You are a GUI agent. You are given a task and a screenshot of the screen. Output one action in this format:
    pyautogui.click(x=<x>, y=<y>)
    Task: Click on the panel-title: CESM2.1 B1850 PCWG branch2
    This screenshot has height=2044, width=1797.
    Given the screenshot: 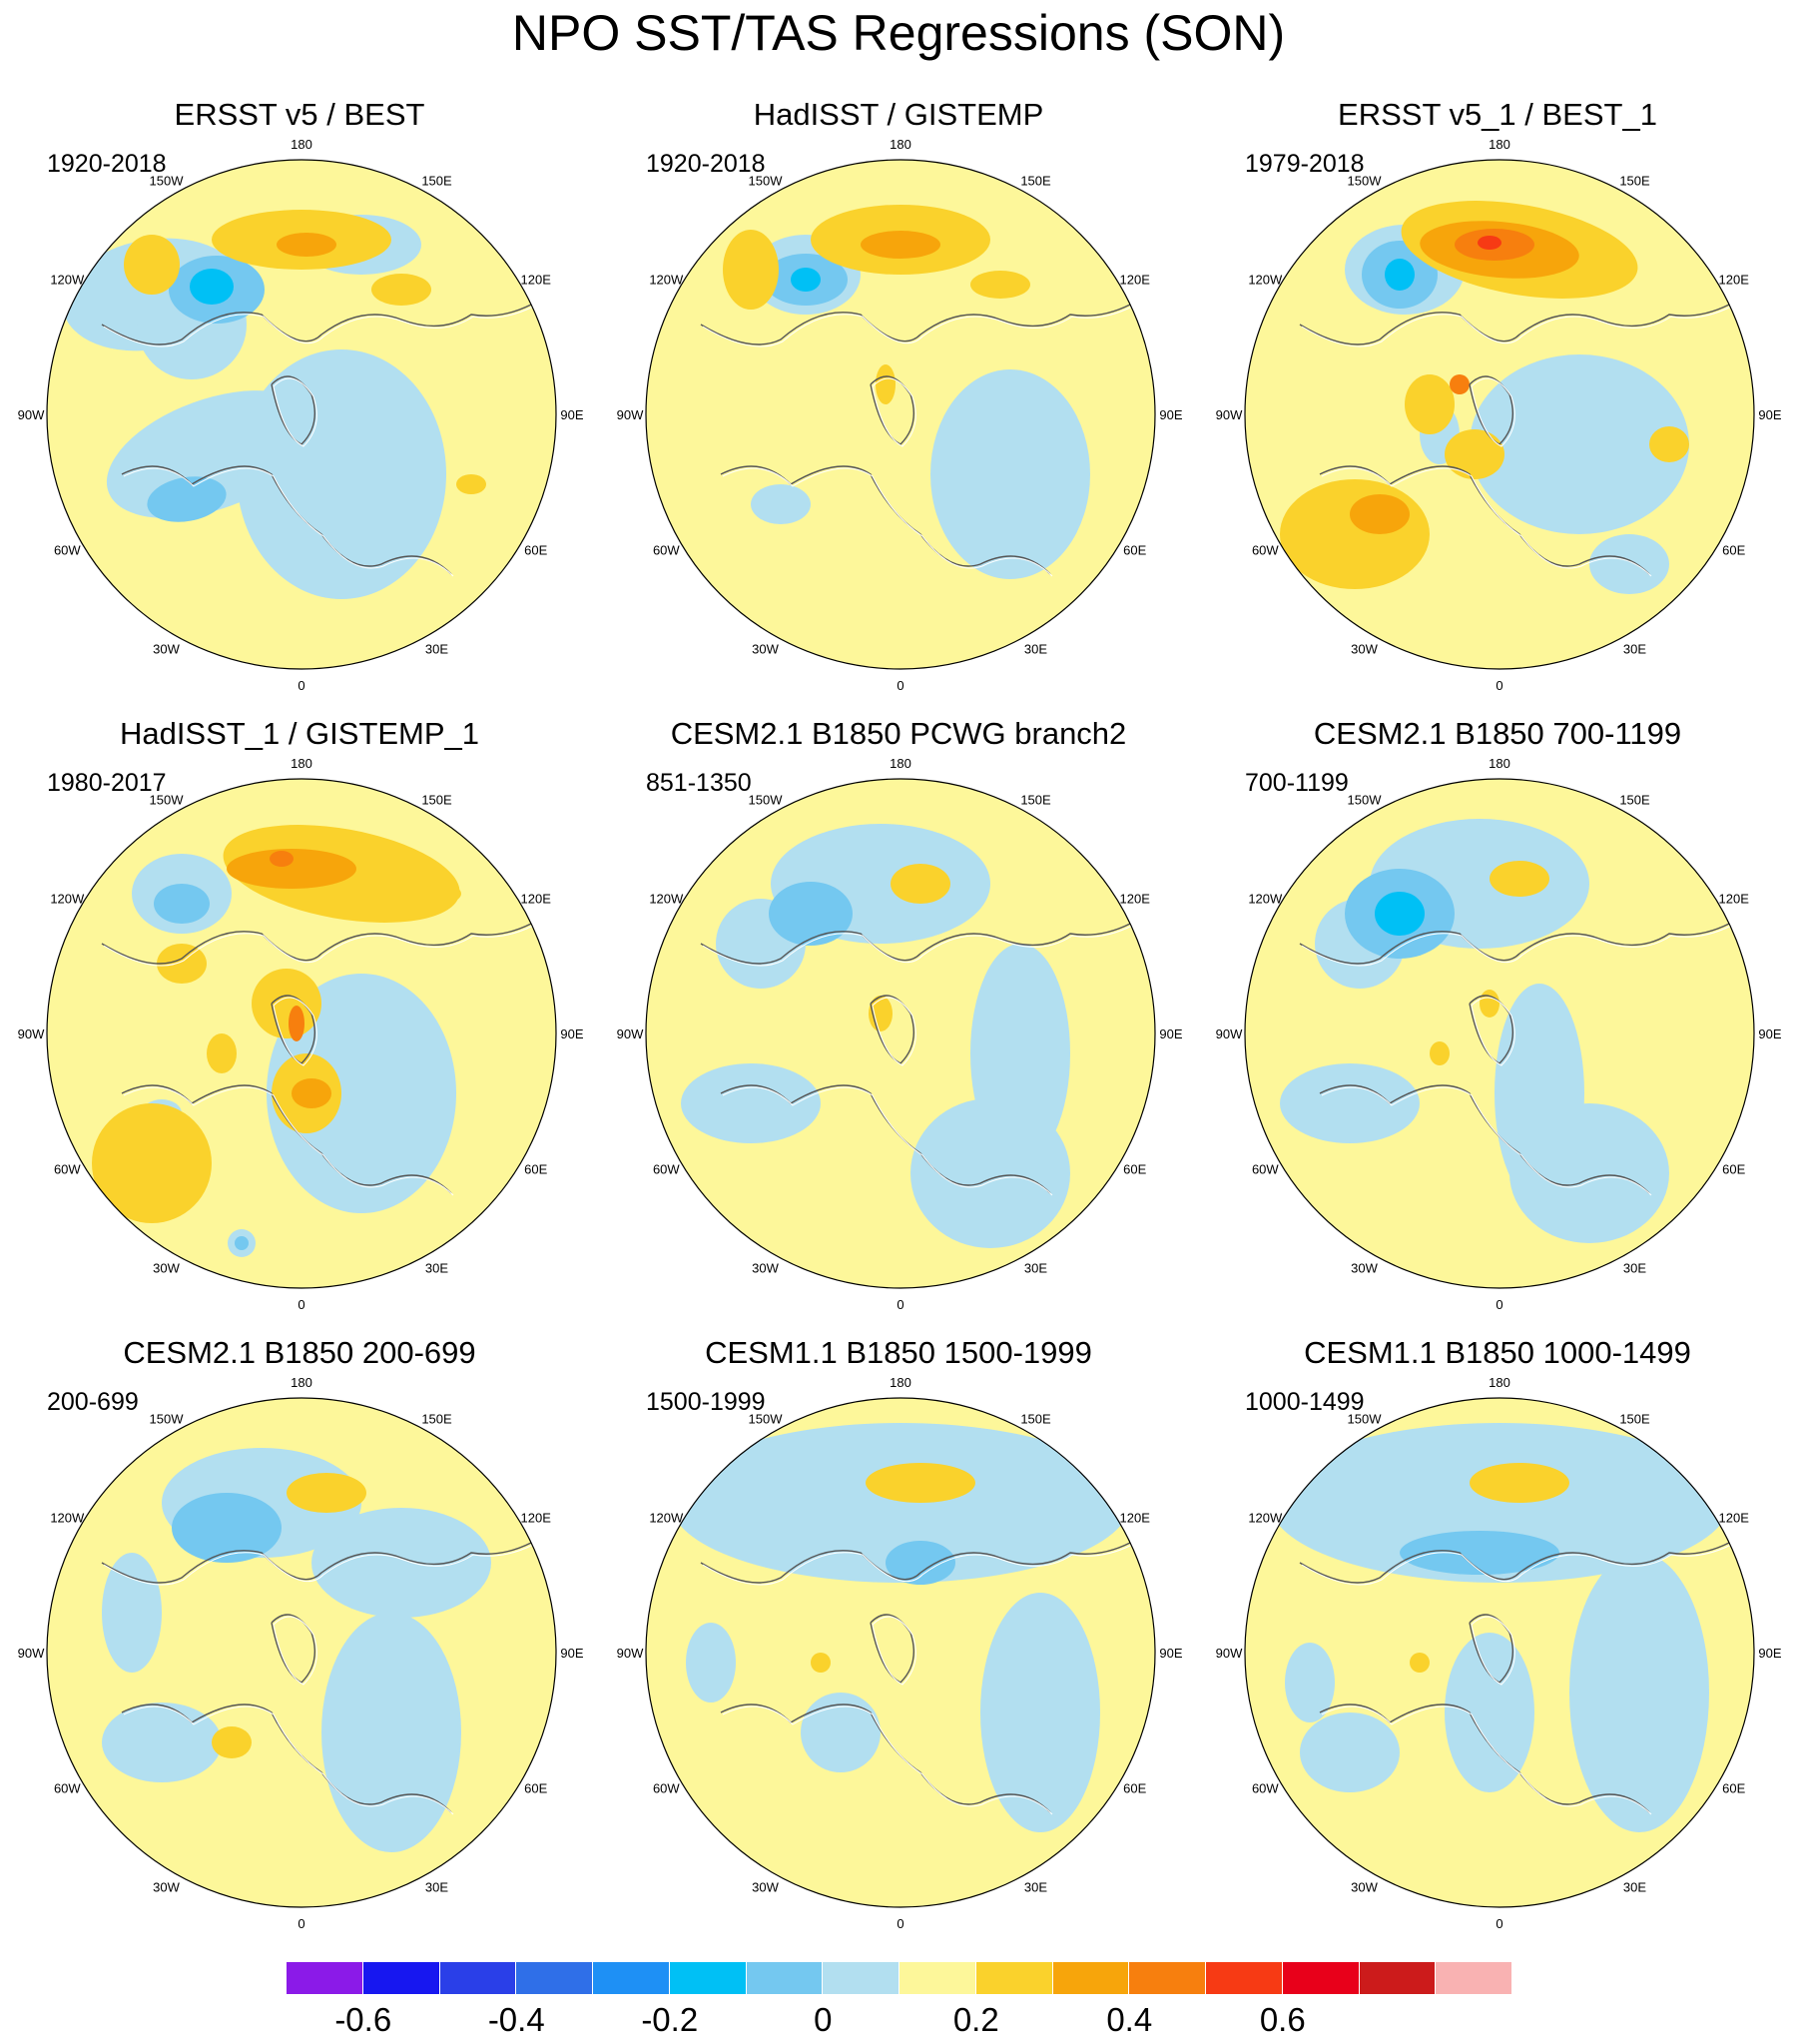 What is the action you would take?
    pyautogui.click(x=898, y=733)
    